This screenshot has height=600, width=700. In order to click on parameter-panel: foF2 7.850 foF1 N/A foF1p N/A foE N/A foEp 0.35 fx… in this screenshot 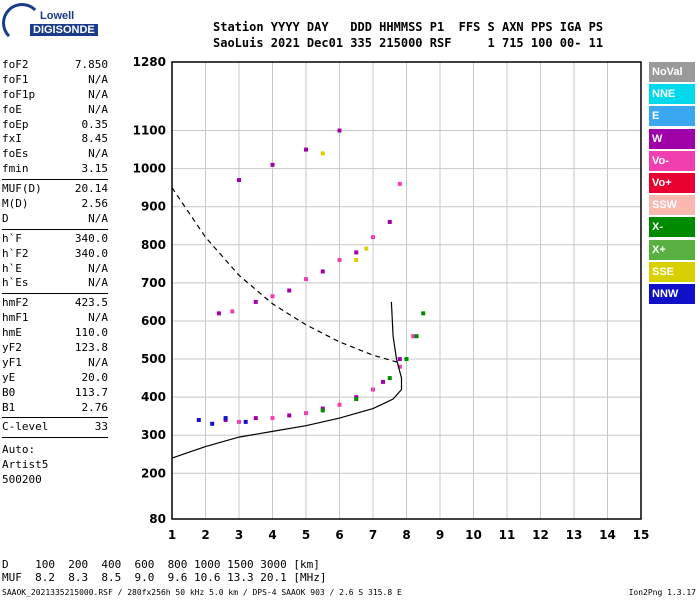, I will do `click(55, 272)`.